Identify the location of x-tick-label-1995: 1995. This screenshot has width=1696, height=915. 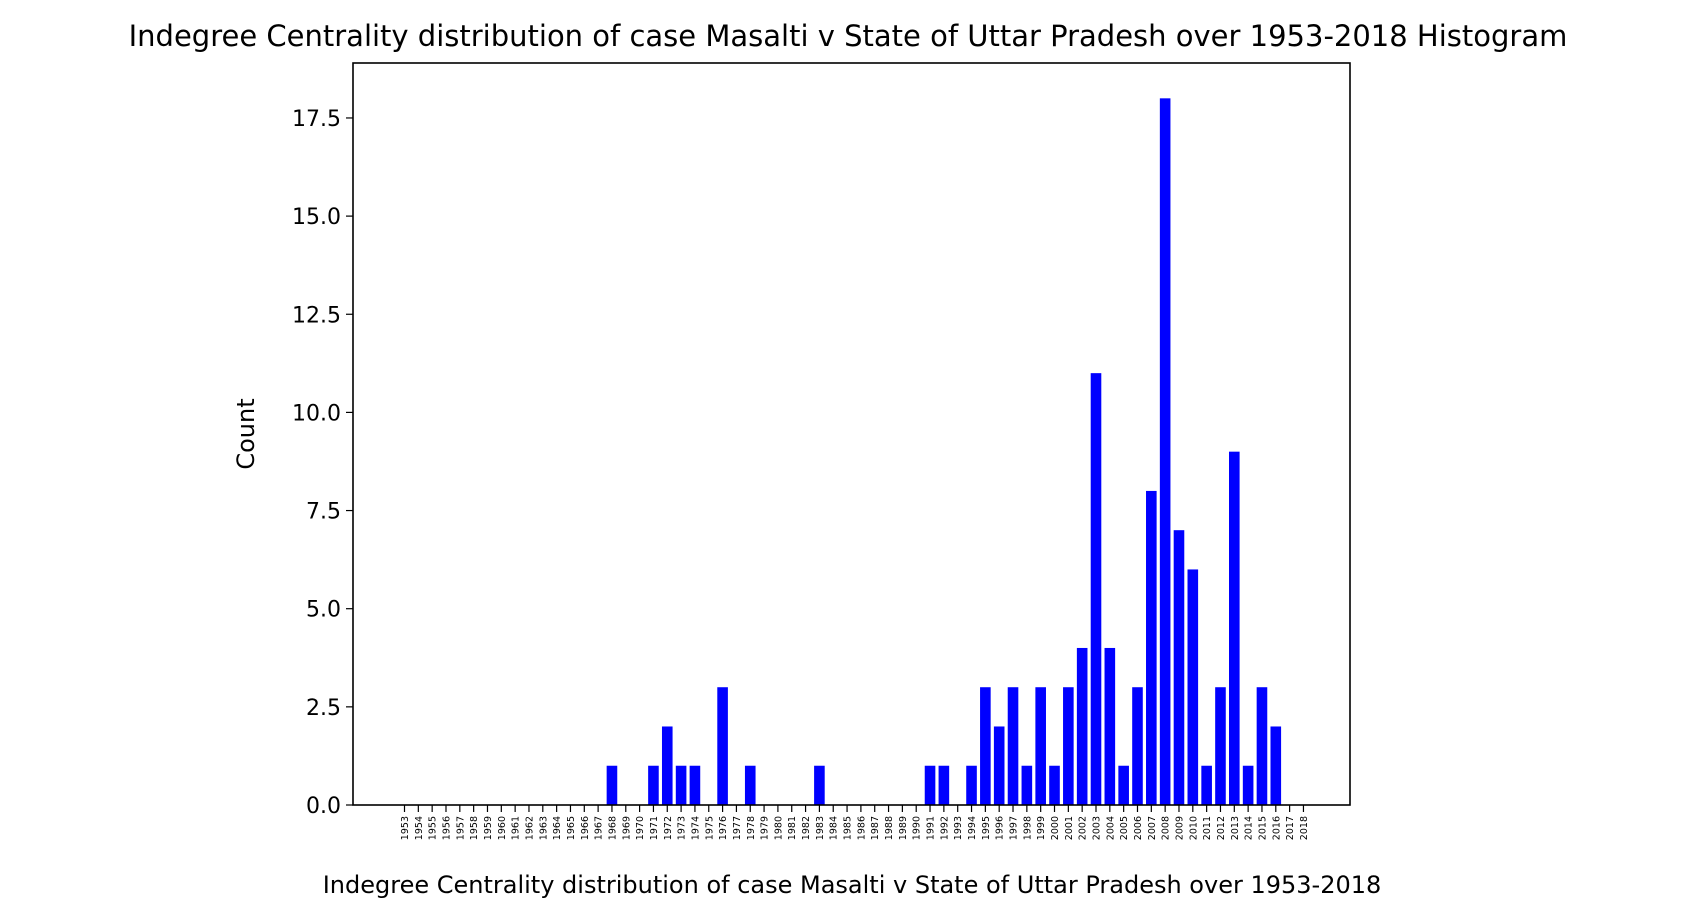
(986, 828).